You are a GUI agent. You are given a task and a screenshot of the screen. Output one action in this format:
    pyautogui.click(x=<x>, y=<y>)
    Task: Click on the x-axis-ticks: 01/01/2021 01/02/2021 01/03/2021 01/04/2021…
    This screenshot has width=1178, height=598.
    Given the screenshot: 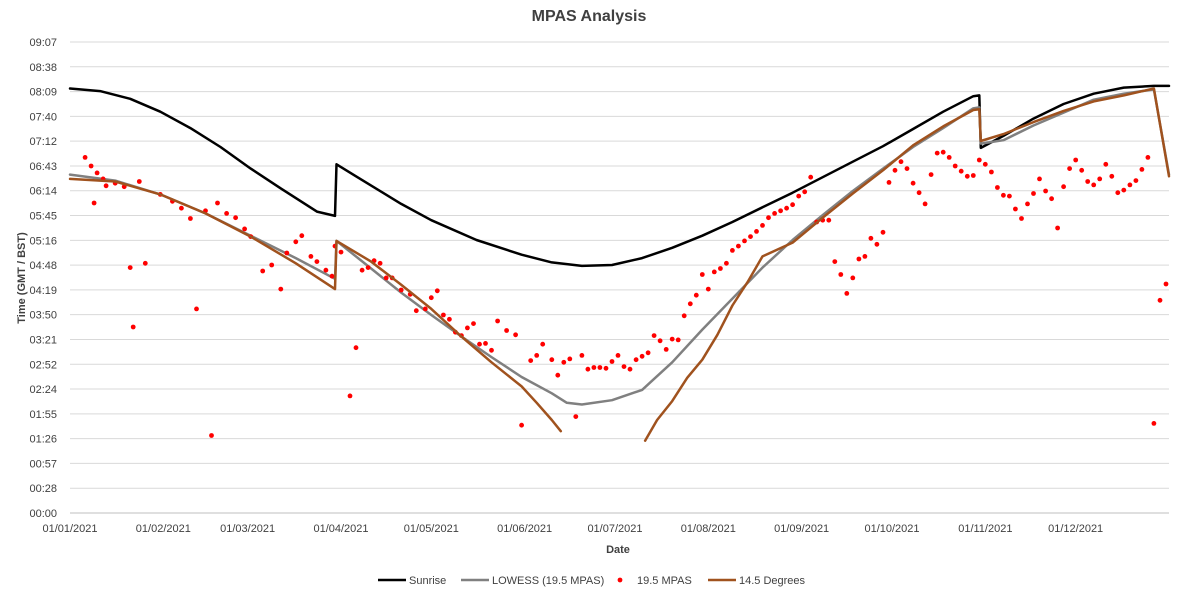 What is the action you would take?
    pyautogui.click(x=572, y=529)
    